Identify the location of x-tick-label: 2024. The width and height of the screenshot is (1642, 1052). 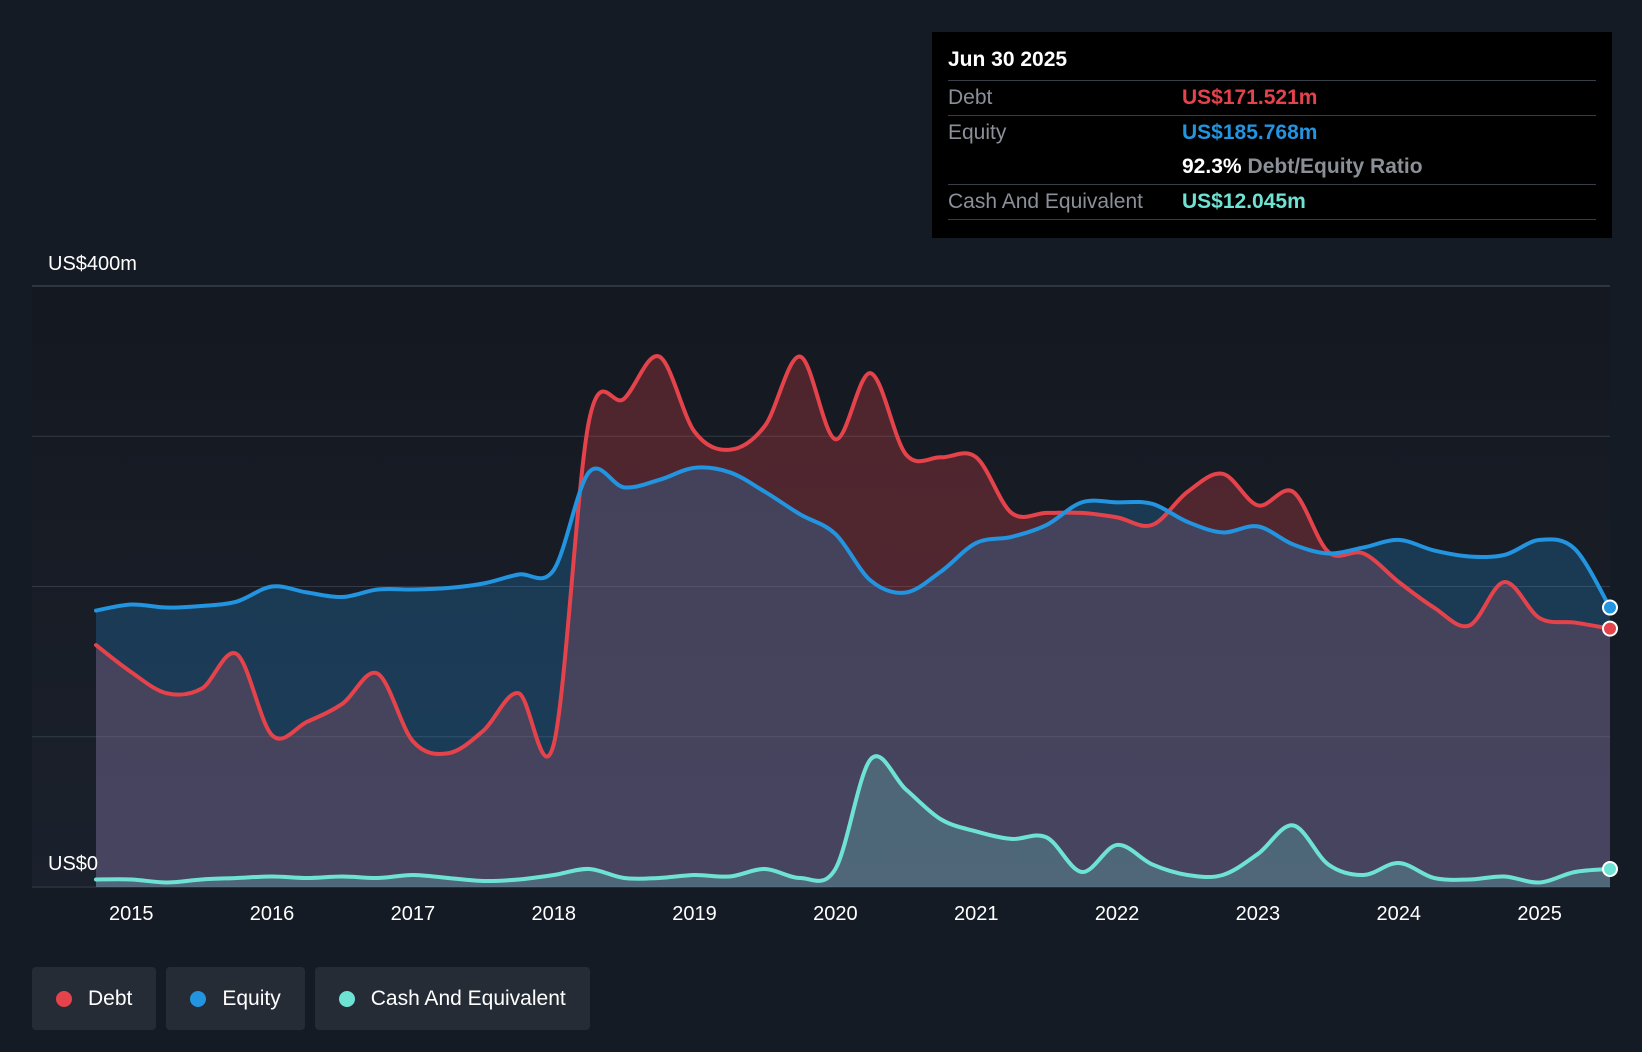
(1398, 914).